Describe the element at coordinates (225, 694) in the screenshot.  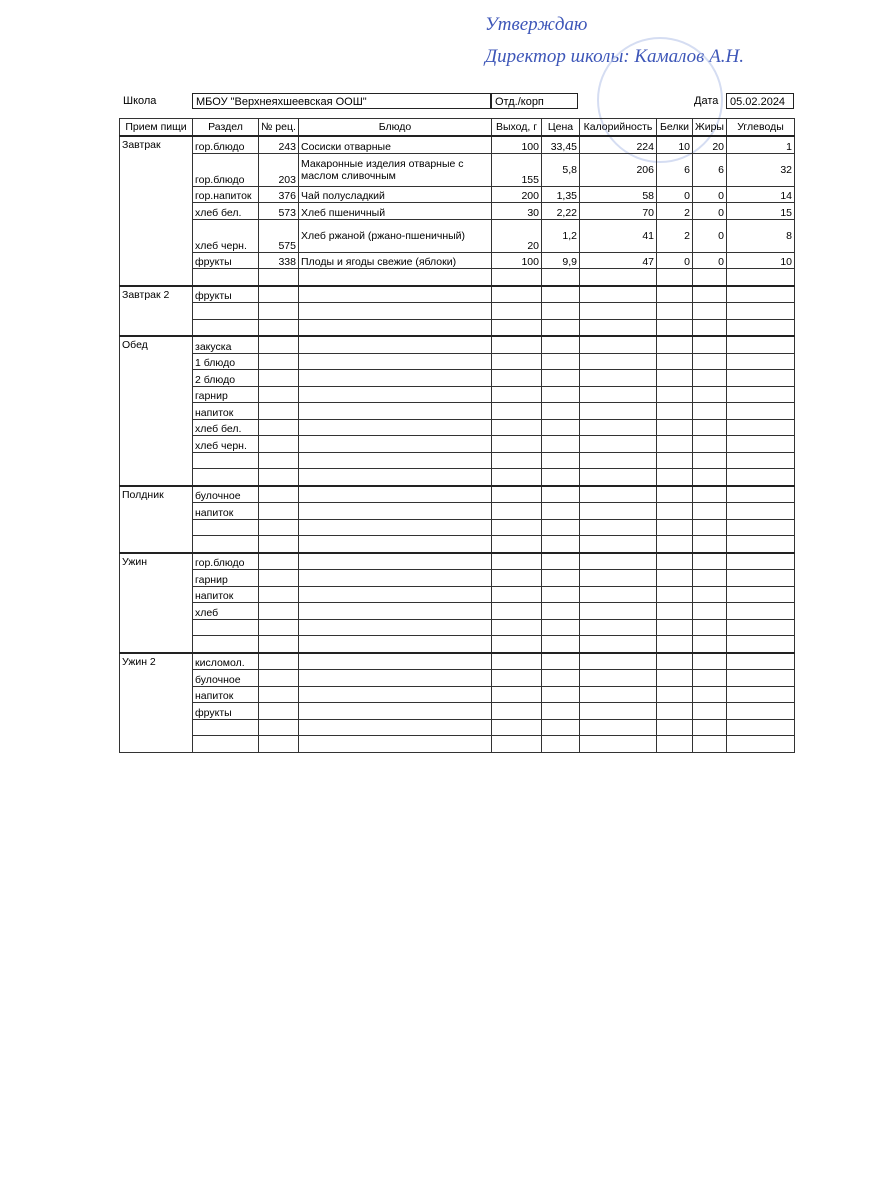
I see `cell: напиток` at that location.